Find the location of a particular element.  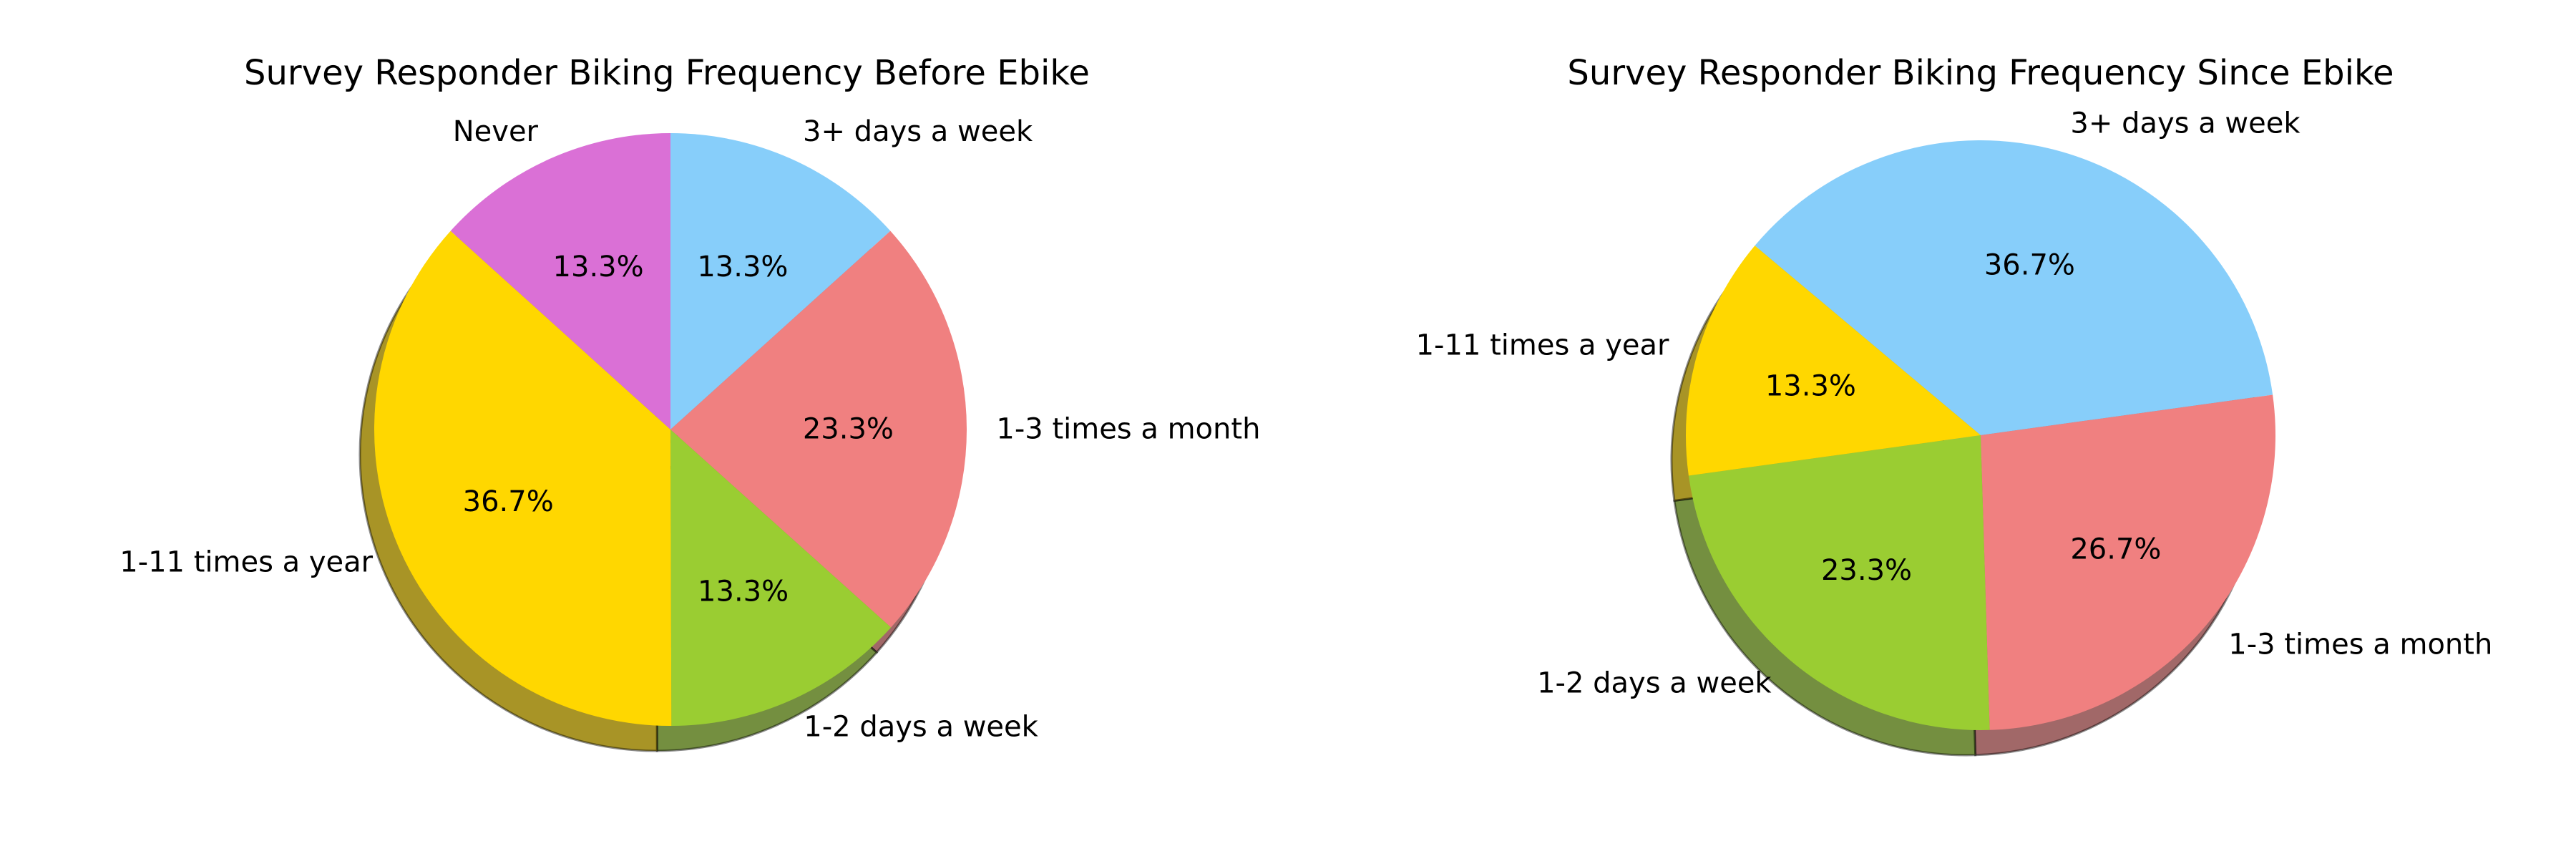

pie-pct-label-1-2-days-a-week: 23.3% is located at coordinates (1866, 570).